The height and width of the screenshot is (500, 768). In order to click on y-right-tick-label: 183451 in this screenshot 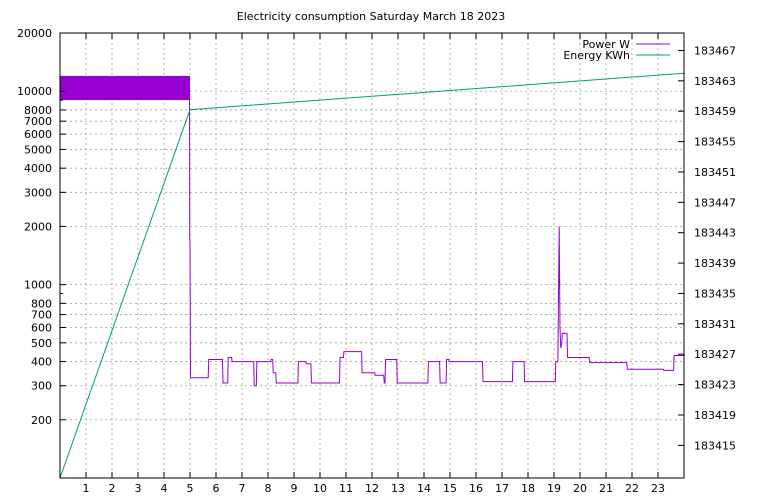, I will do `click(715, 172)`.